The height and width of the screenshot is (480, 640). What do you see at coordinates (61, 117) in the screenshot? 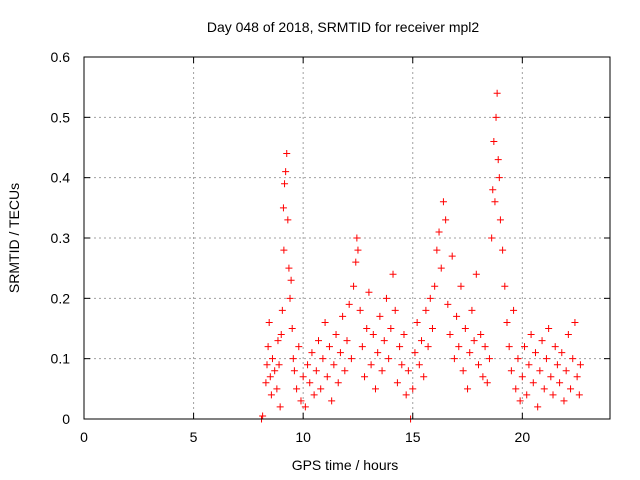
I see `y-tick-label: 0.5` at bounding box center [61, 117].